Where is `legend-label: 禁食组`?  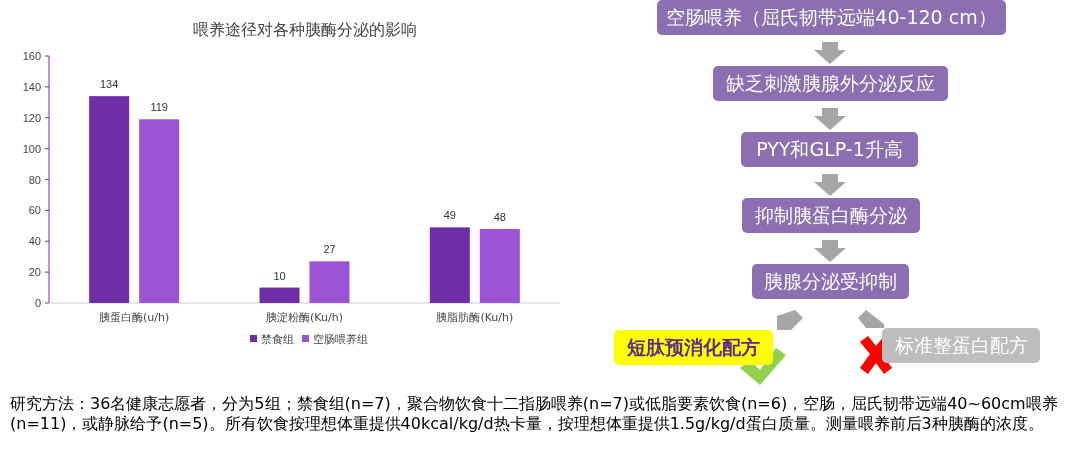
legend-label: 禁食组 is located at coordinates (277, 339).